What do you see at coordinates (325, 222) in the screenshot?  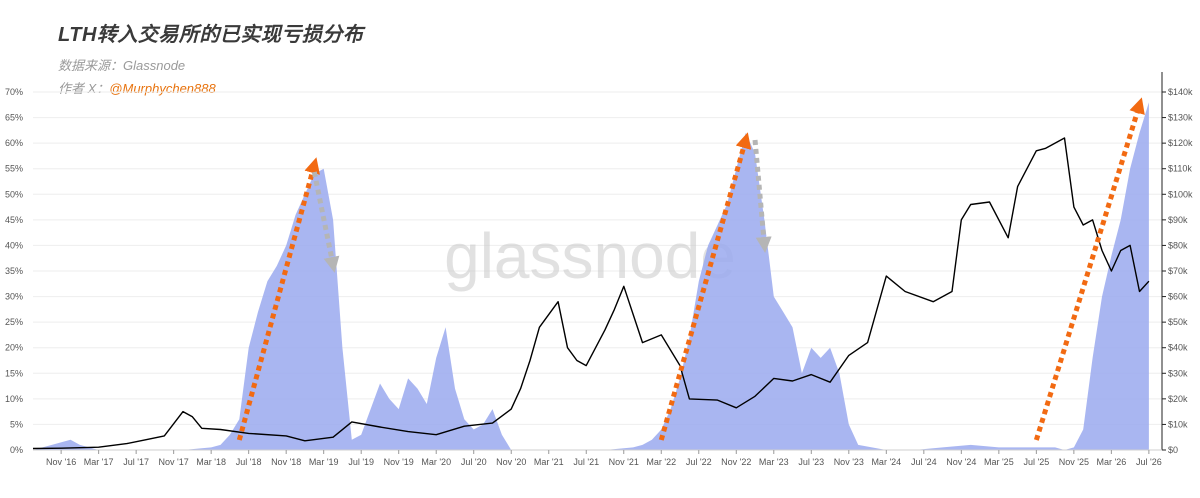 I see `down-arrow-annotation` at bounding box center [325, 222].